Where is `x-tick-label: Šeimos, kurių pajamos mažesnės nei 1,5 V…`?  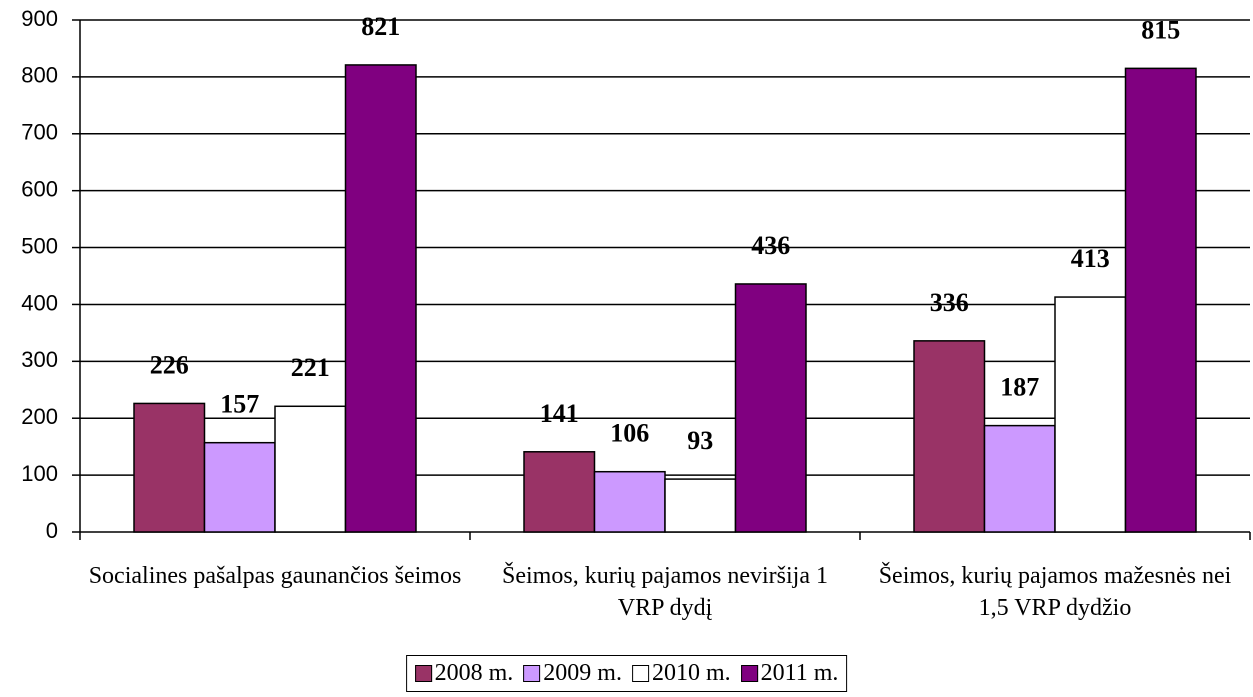
x-tick-label: Šeimos, kurių pajamos mažesnės nei 1,5 V… is located at coordinates (1055, 592).